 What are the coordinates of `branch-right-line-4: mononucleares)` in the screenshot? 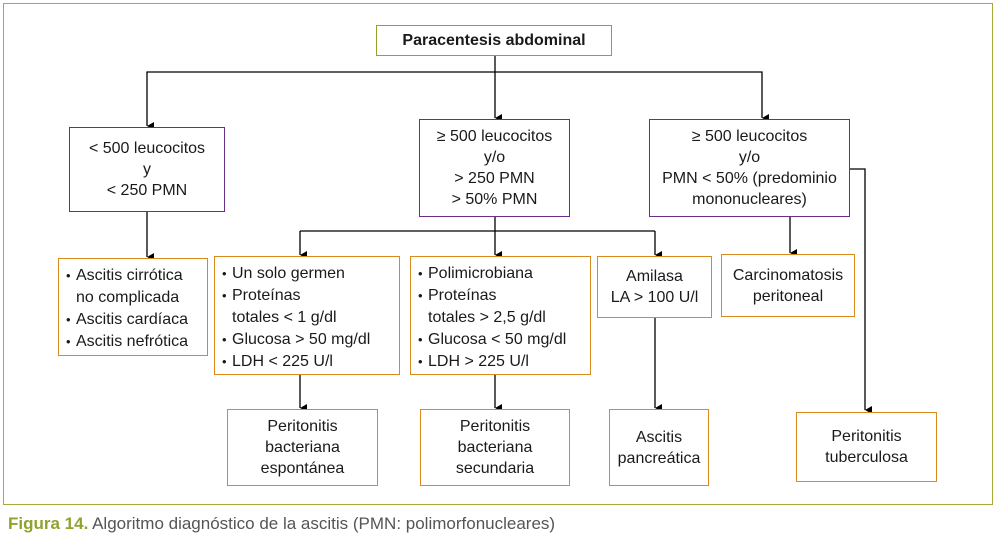 It's located at (749, 199).